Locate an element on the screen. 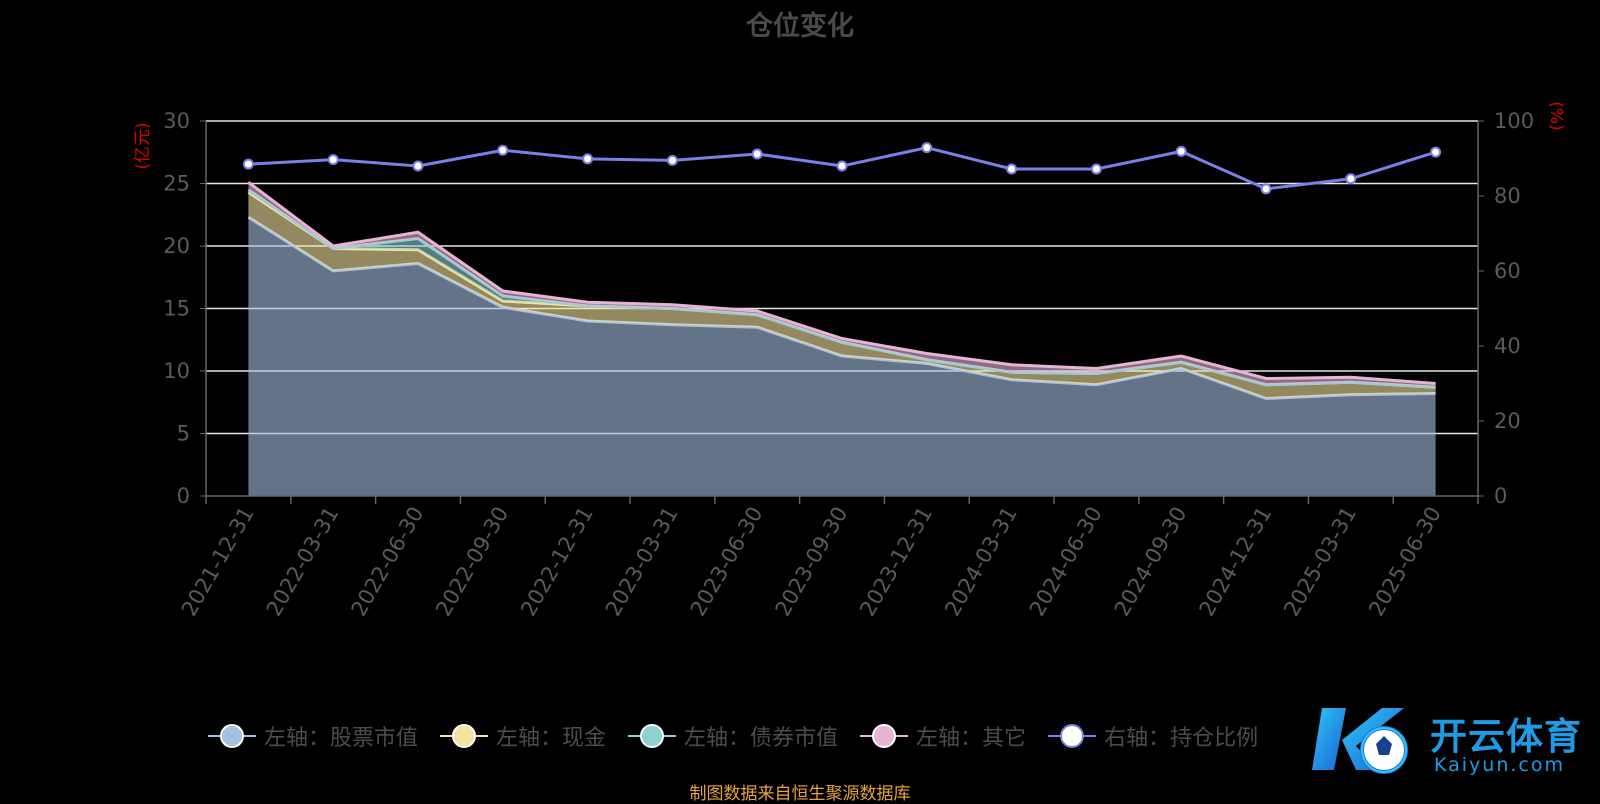  x-tick-label: 2025-06-30 is located at coordinates (1405, 562).